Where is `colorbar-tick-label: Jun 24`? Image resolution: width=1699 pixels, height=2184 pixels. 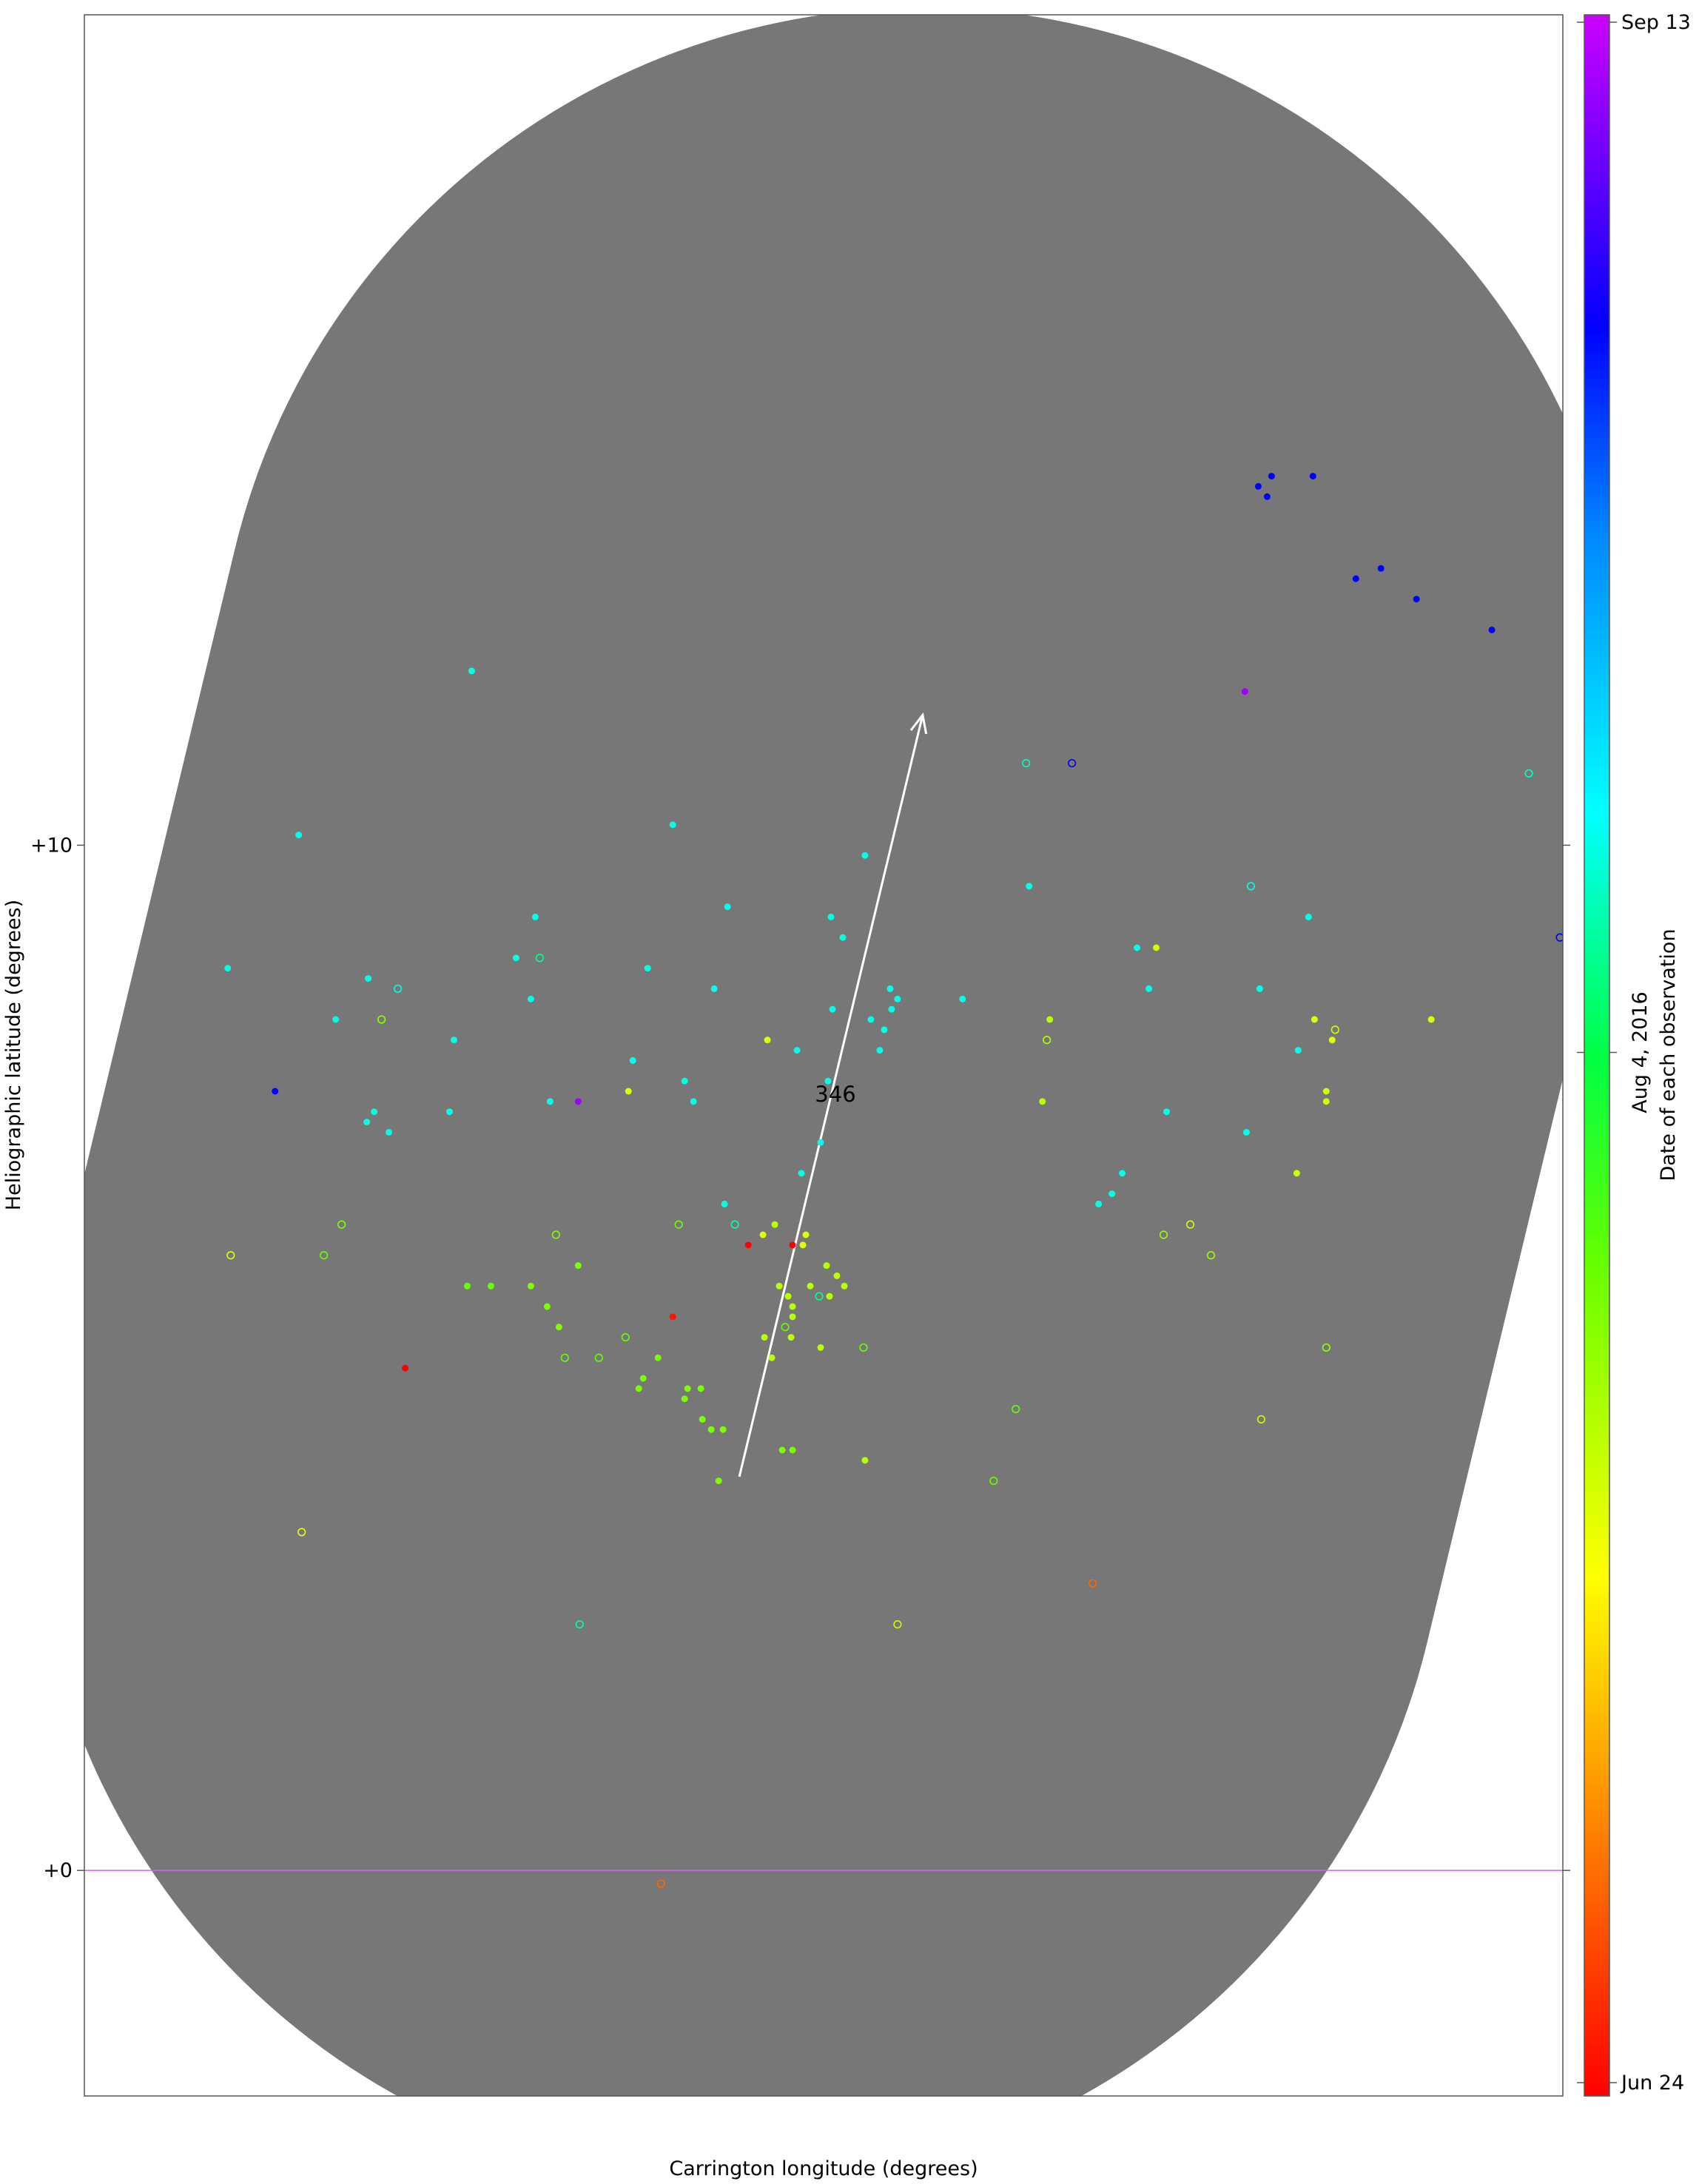 colorbar-tick-label: Jun 24 is located at coordinates (1652, 2083).